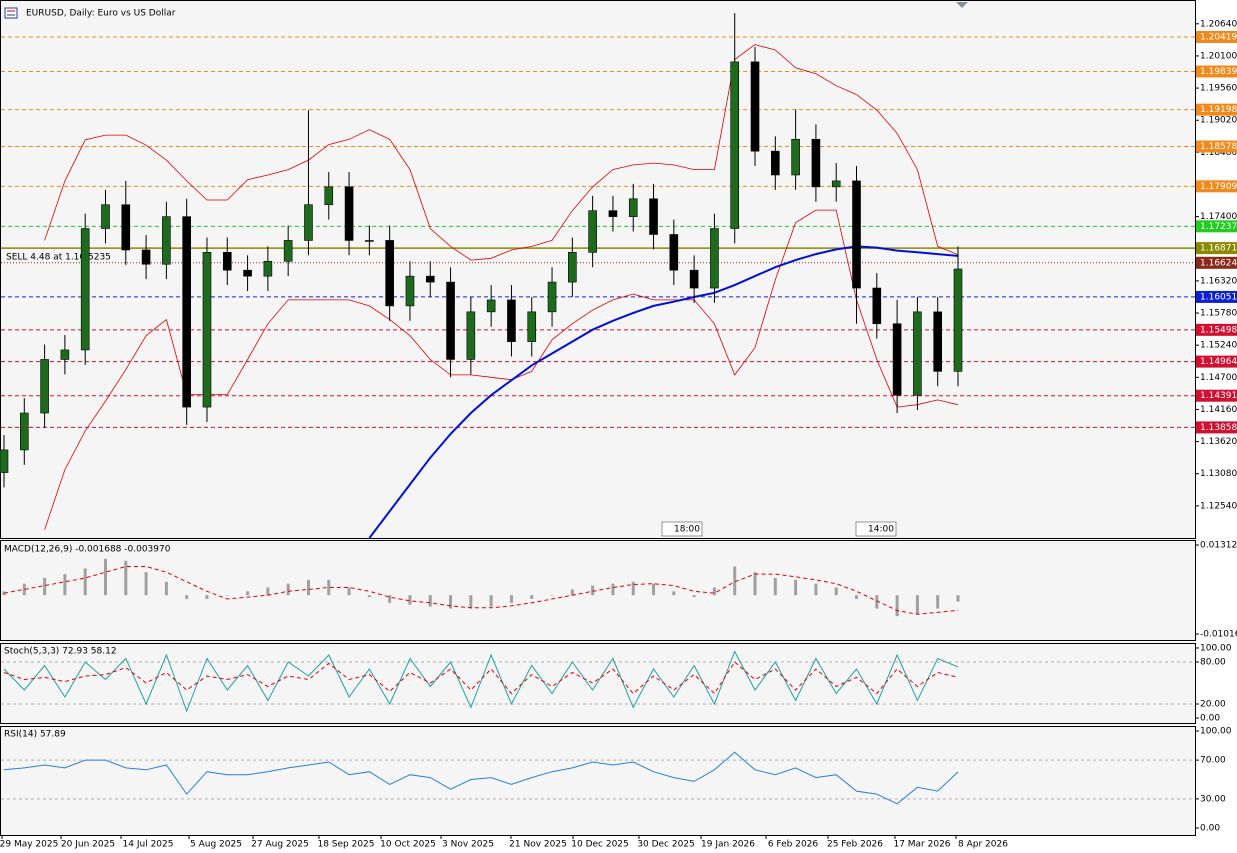  Describe the element at coordinates (1218, 24) in the screenshot. I see `y-tick-label: 1.20640` at that location.